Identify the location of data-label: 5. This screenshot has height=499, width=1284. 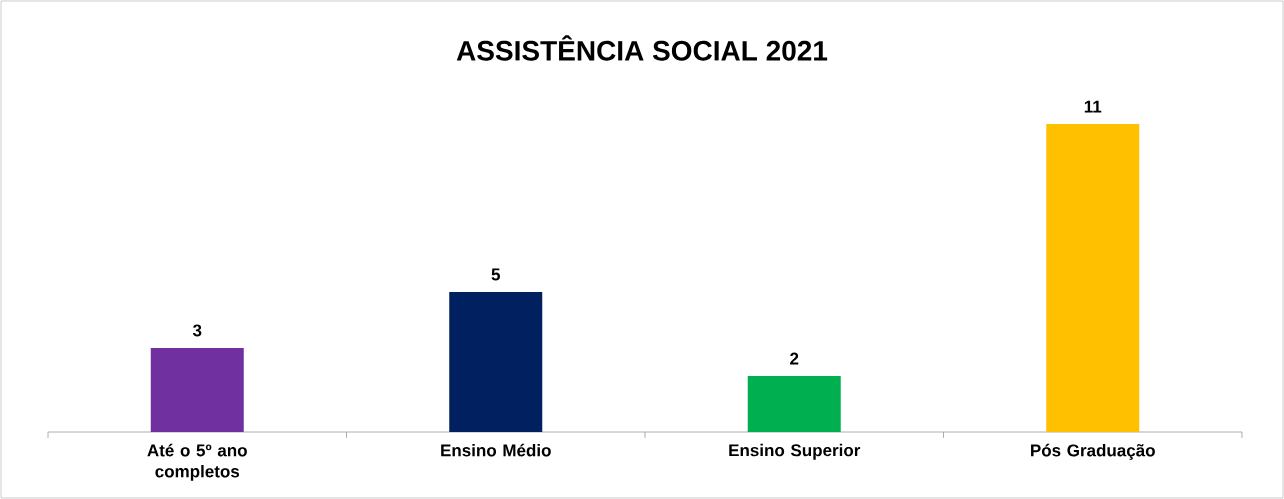
(496, 274).